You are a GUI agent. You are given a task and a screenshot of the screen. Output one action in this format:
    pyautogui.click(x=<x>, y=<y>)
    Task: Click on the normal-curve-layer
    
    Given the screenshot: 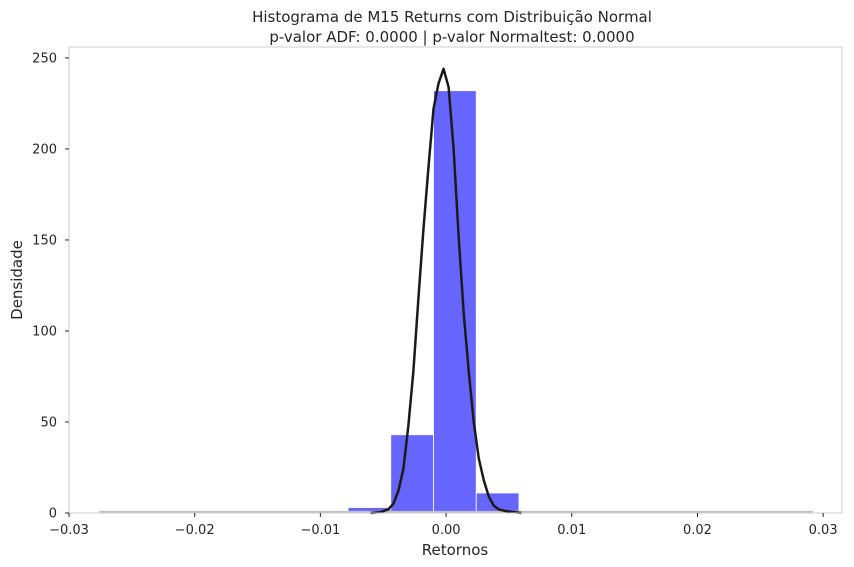 What is the action you would take?
    pyautogui.click(x=446, y=291)
    